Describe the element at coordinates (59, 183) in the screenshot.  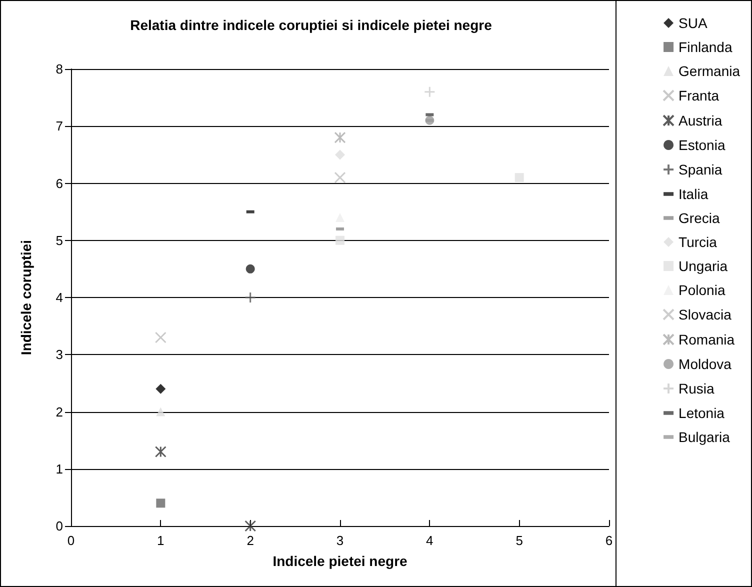
I see `y-tick-label: 6` at that location.